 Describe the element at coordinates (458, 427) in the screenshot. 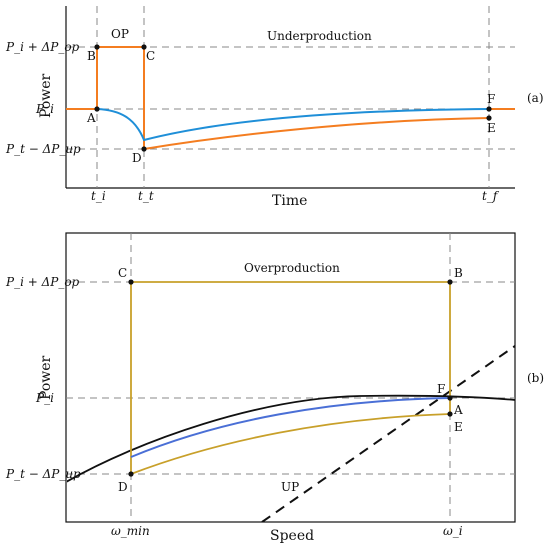

I see `panel-b-label-e: E` at that location.